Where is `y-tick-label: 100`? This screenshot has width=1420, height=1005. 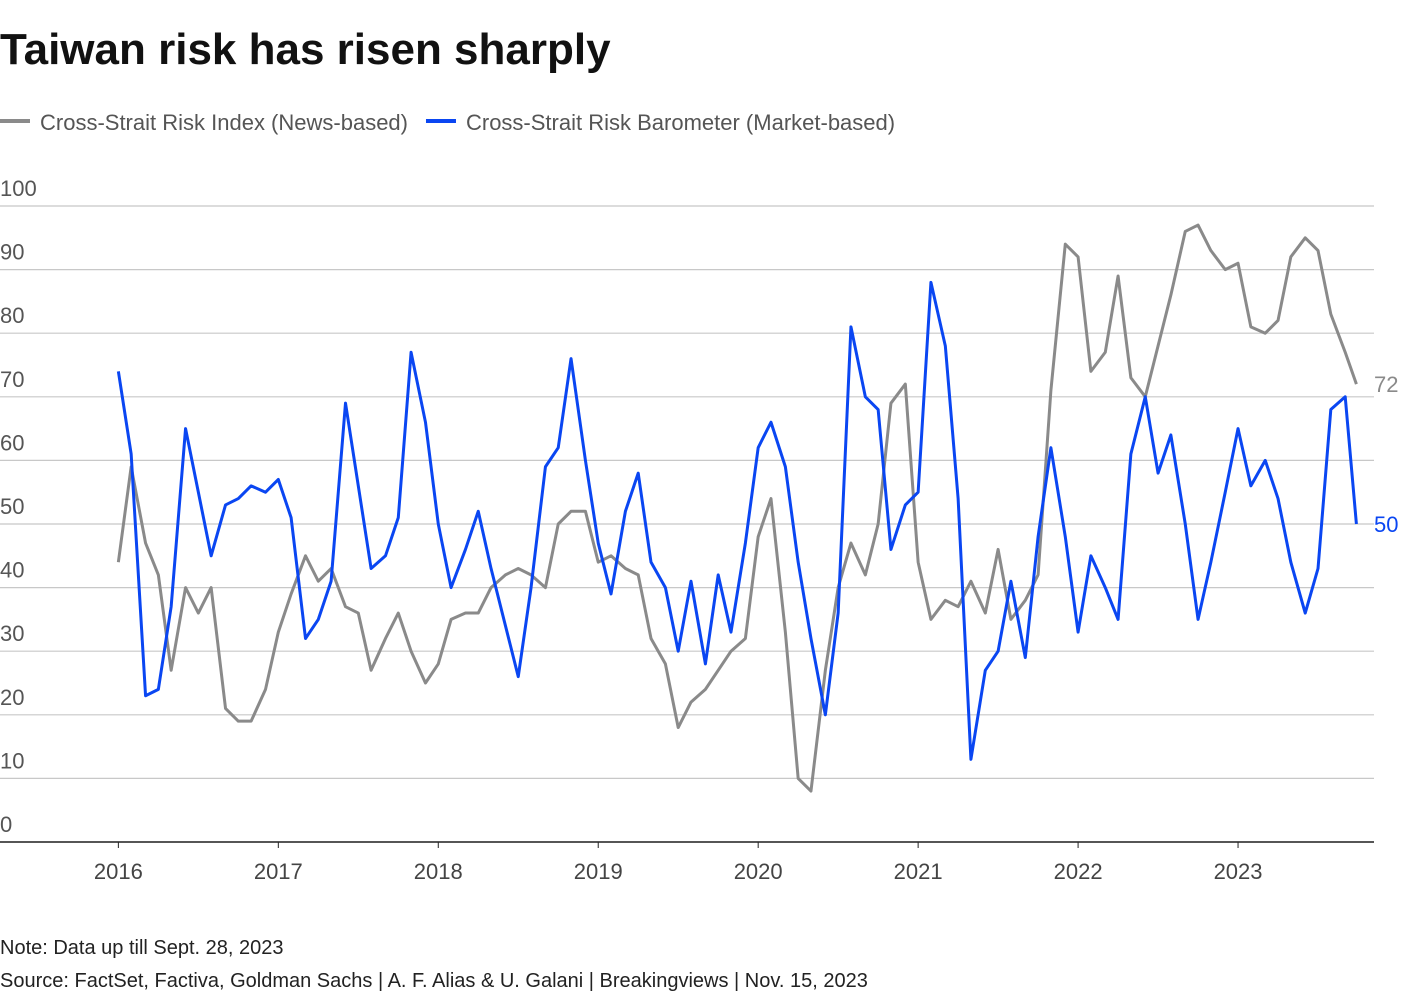
y-tick-label: 100 is located at coordinates (18, 188).